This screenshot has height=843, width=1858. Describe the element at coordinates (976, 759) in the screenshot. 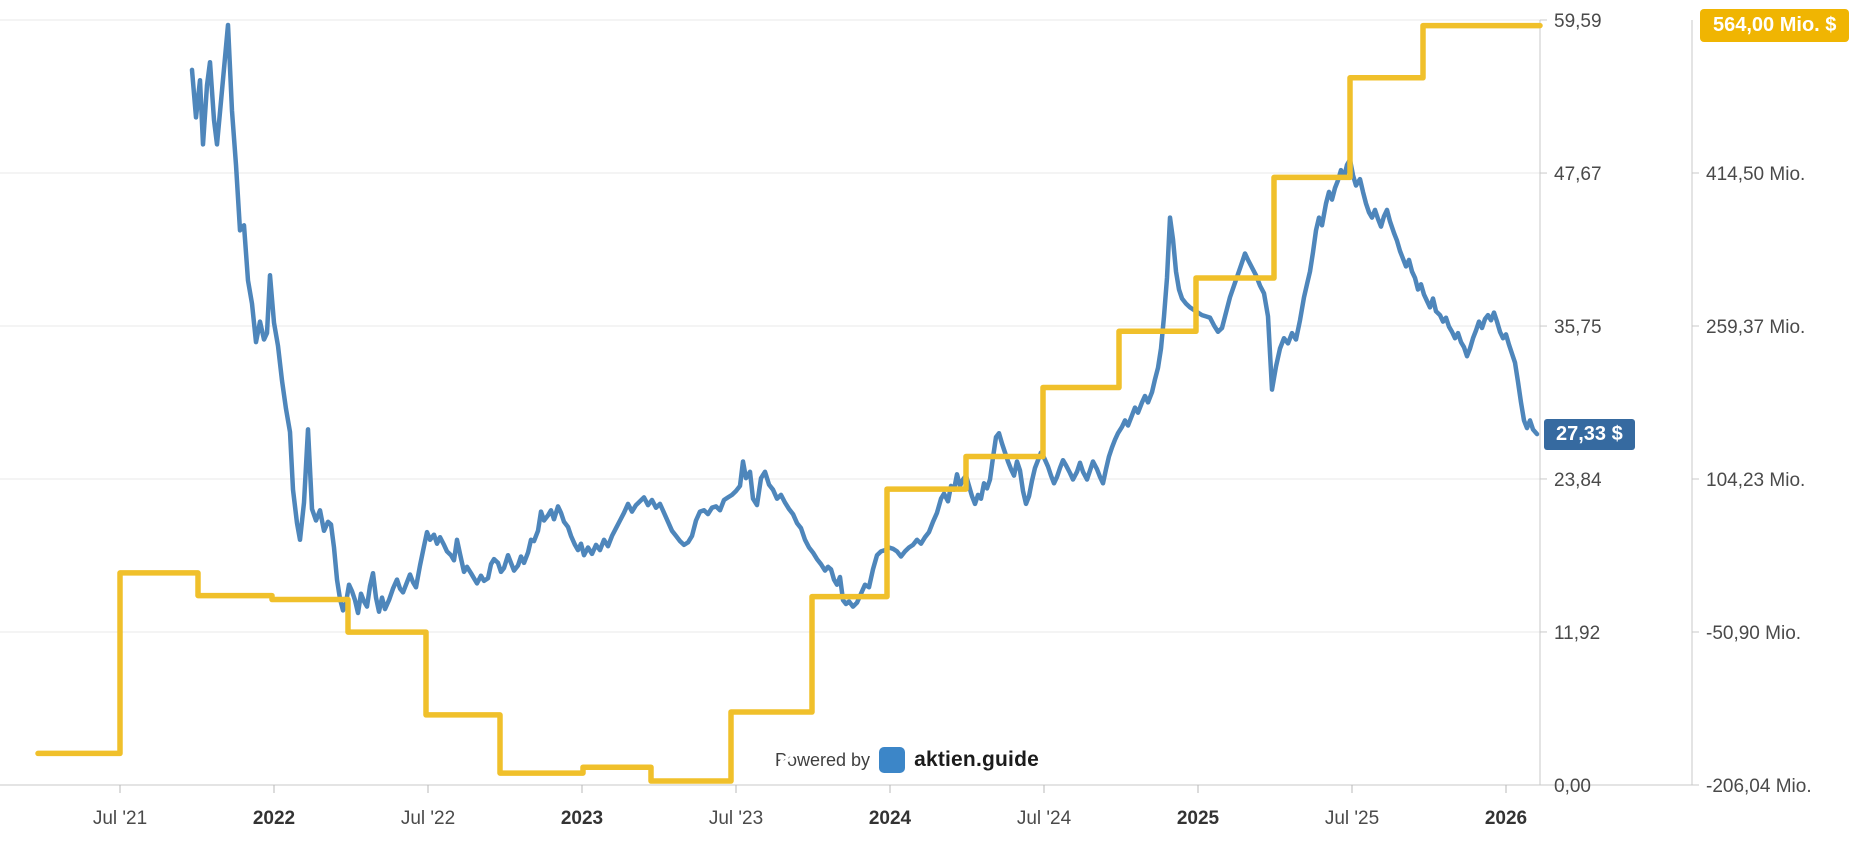

I see `brand-label: aktien.guide` at that location.